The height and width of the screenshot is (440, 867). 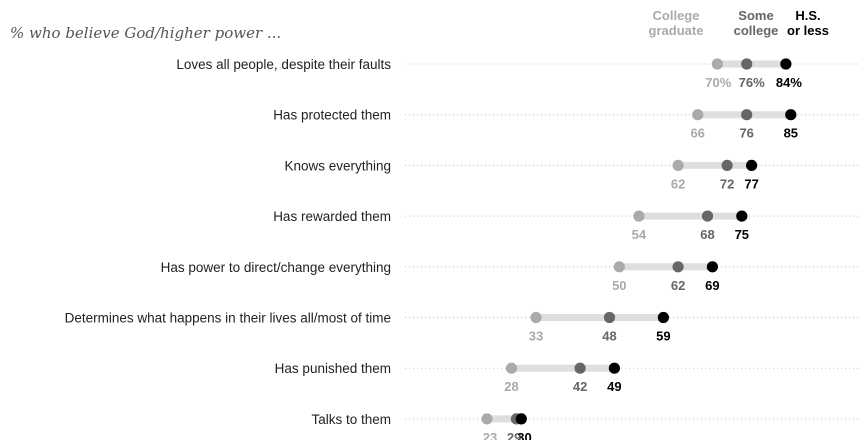 I want to click on legend-entry-college-graduate-line-2: graduate, so click(x=676, y=30).